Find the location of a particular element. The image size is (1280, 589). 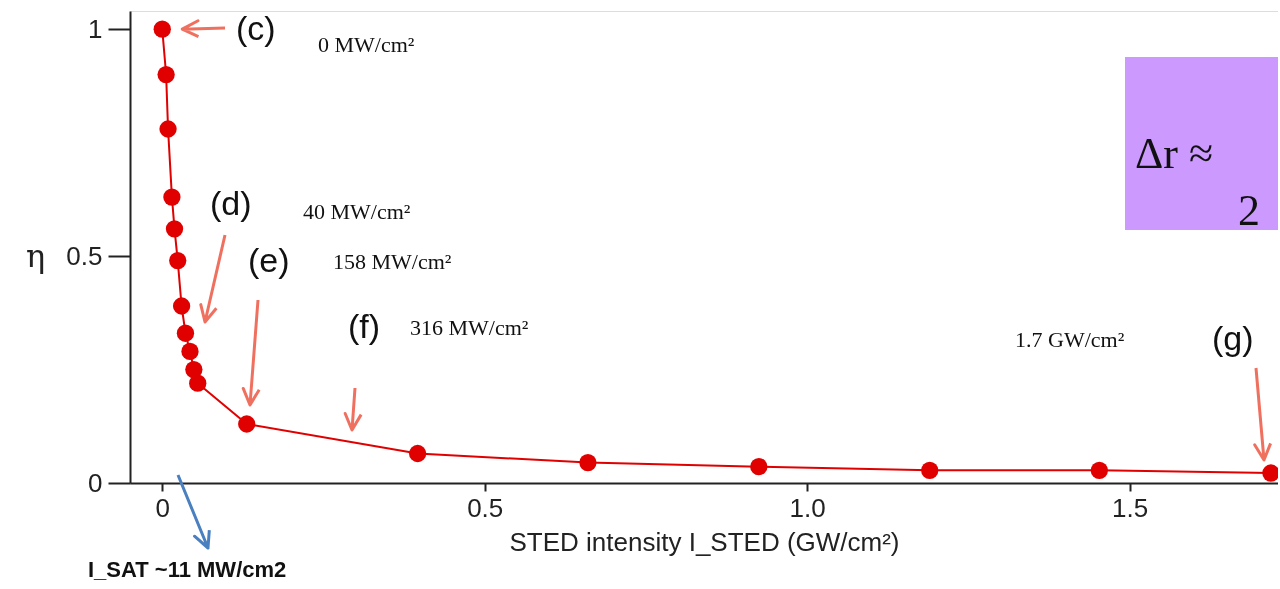

y-axis-title: η is located at coordinates (35, 255).